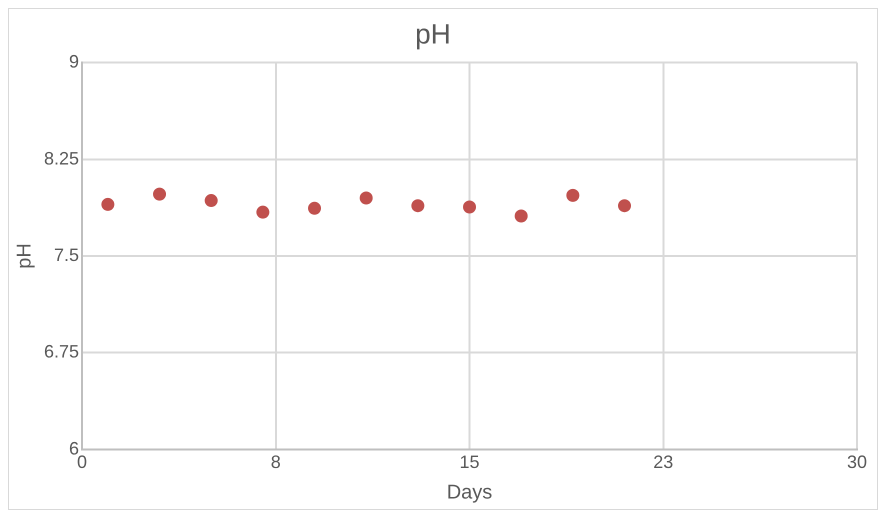 The height and width of the screenshot is (519, 888). Describe the element at coordinates (663, 462) in the screenshot. I see `x-tick-label: 23` at that location.